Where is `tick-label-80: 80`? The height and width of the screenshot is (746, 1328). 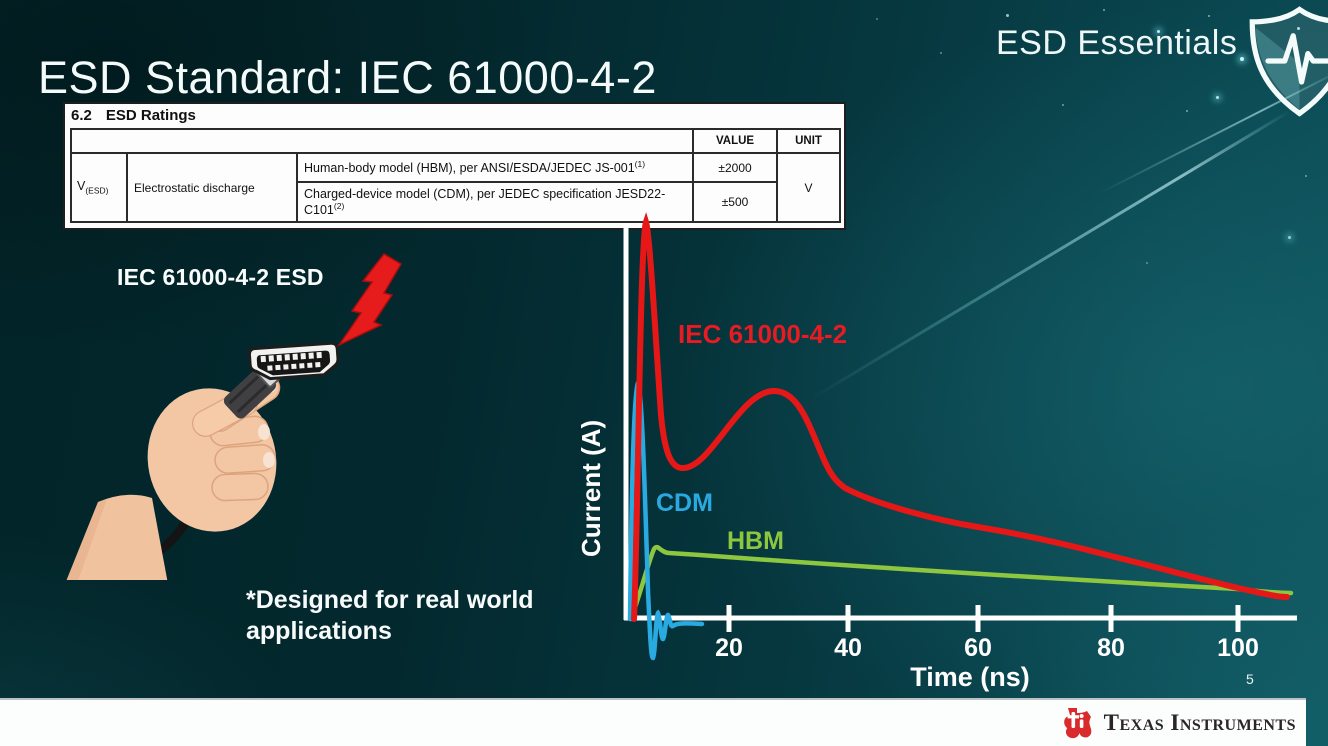 tick-label-80: 80 is located at coordinates (1111, 648).